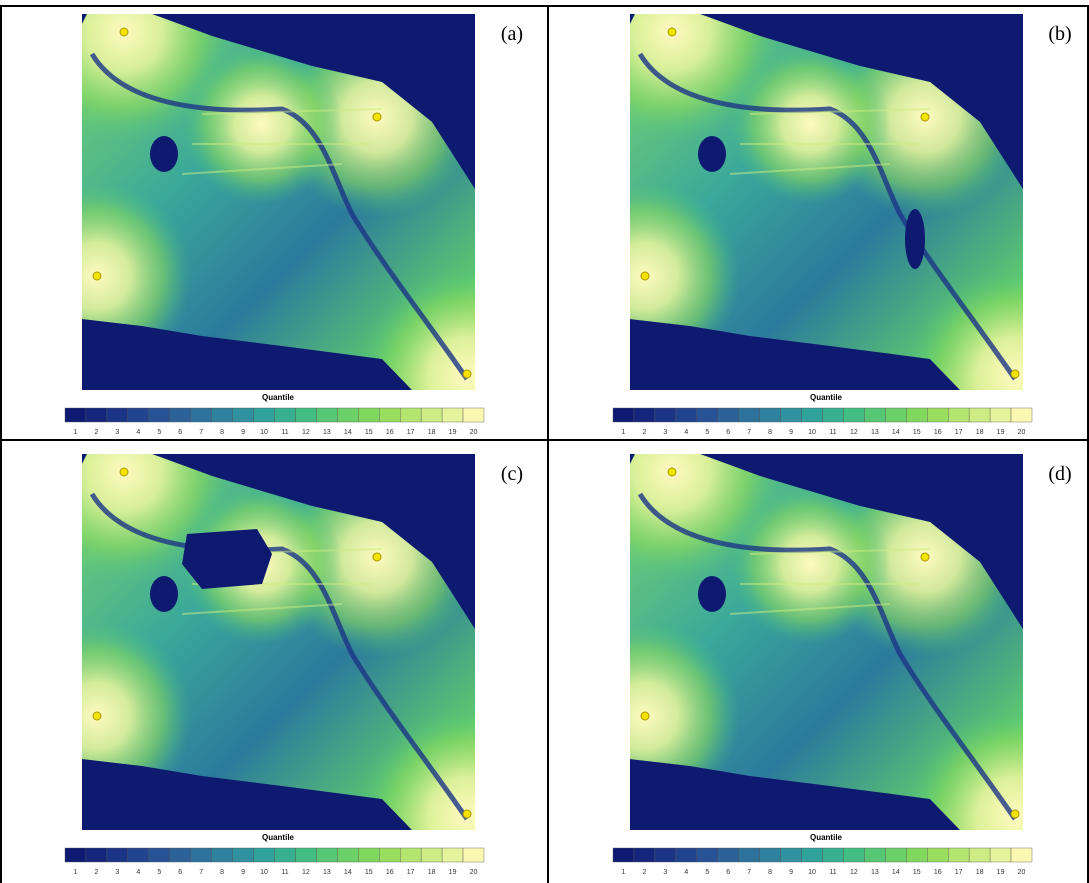 The width and height of the screenshot is (1089, 883). Describe the element at coordinates (980, 872) in the screenshot. I see `legend-class: 18` at that location.